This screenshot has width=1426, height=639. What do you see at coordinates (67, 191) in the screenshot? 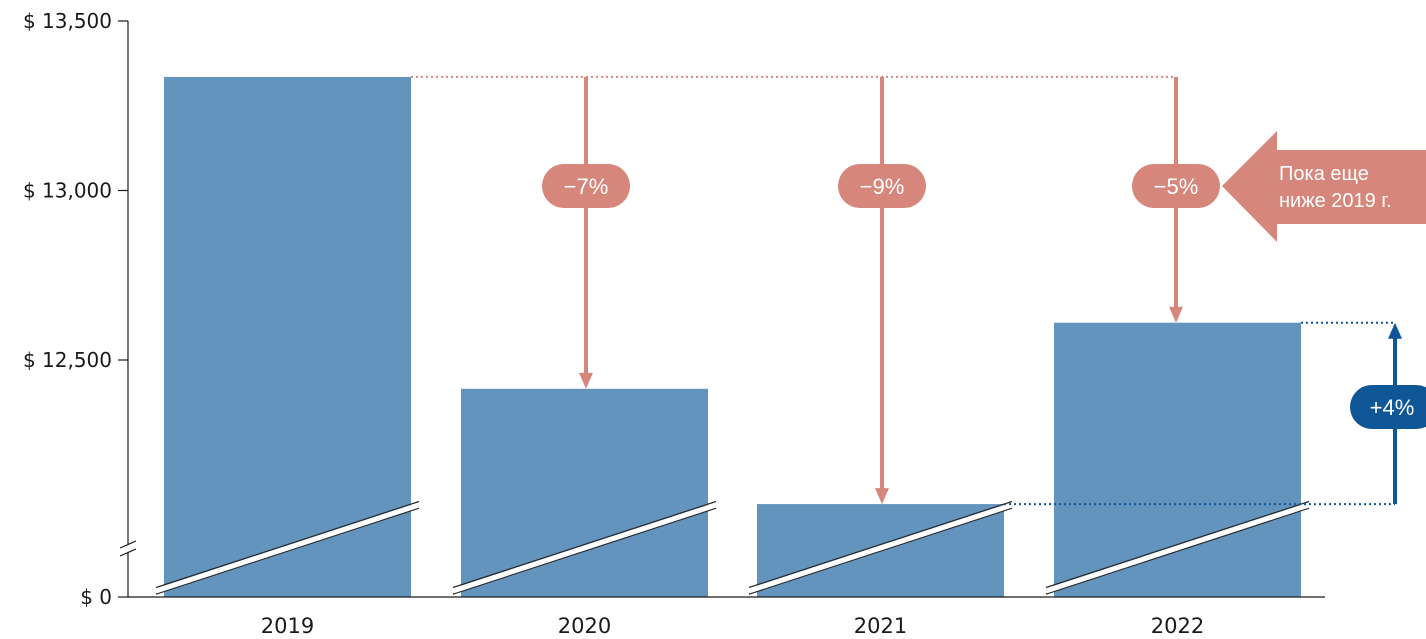
I see `y-tick-label: $ 13,000` at bounding box center [67, 191].